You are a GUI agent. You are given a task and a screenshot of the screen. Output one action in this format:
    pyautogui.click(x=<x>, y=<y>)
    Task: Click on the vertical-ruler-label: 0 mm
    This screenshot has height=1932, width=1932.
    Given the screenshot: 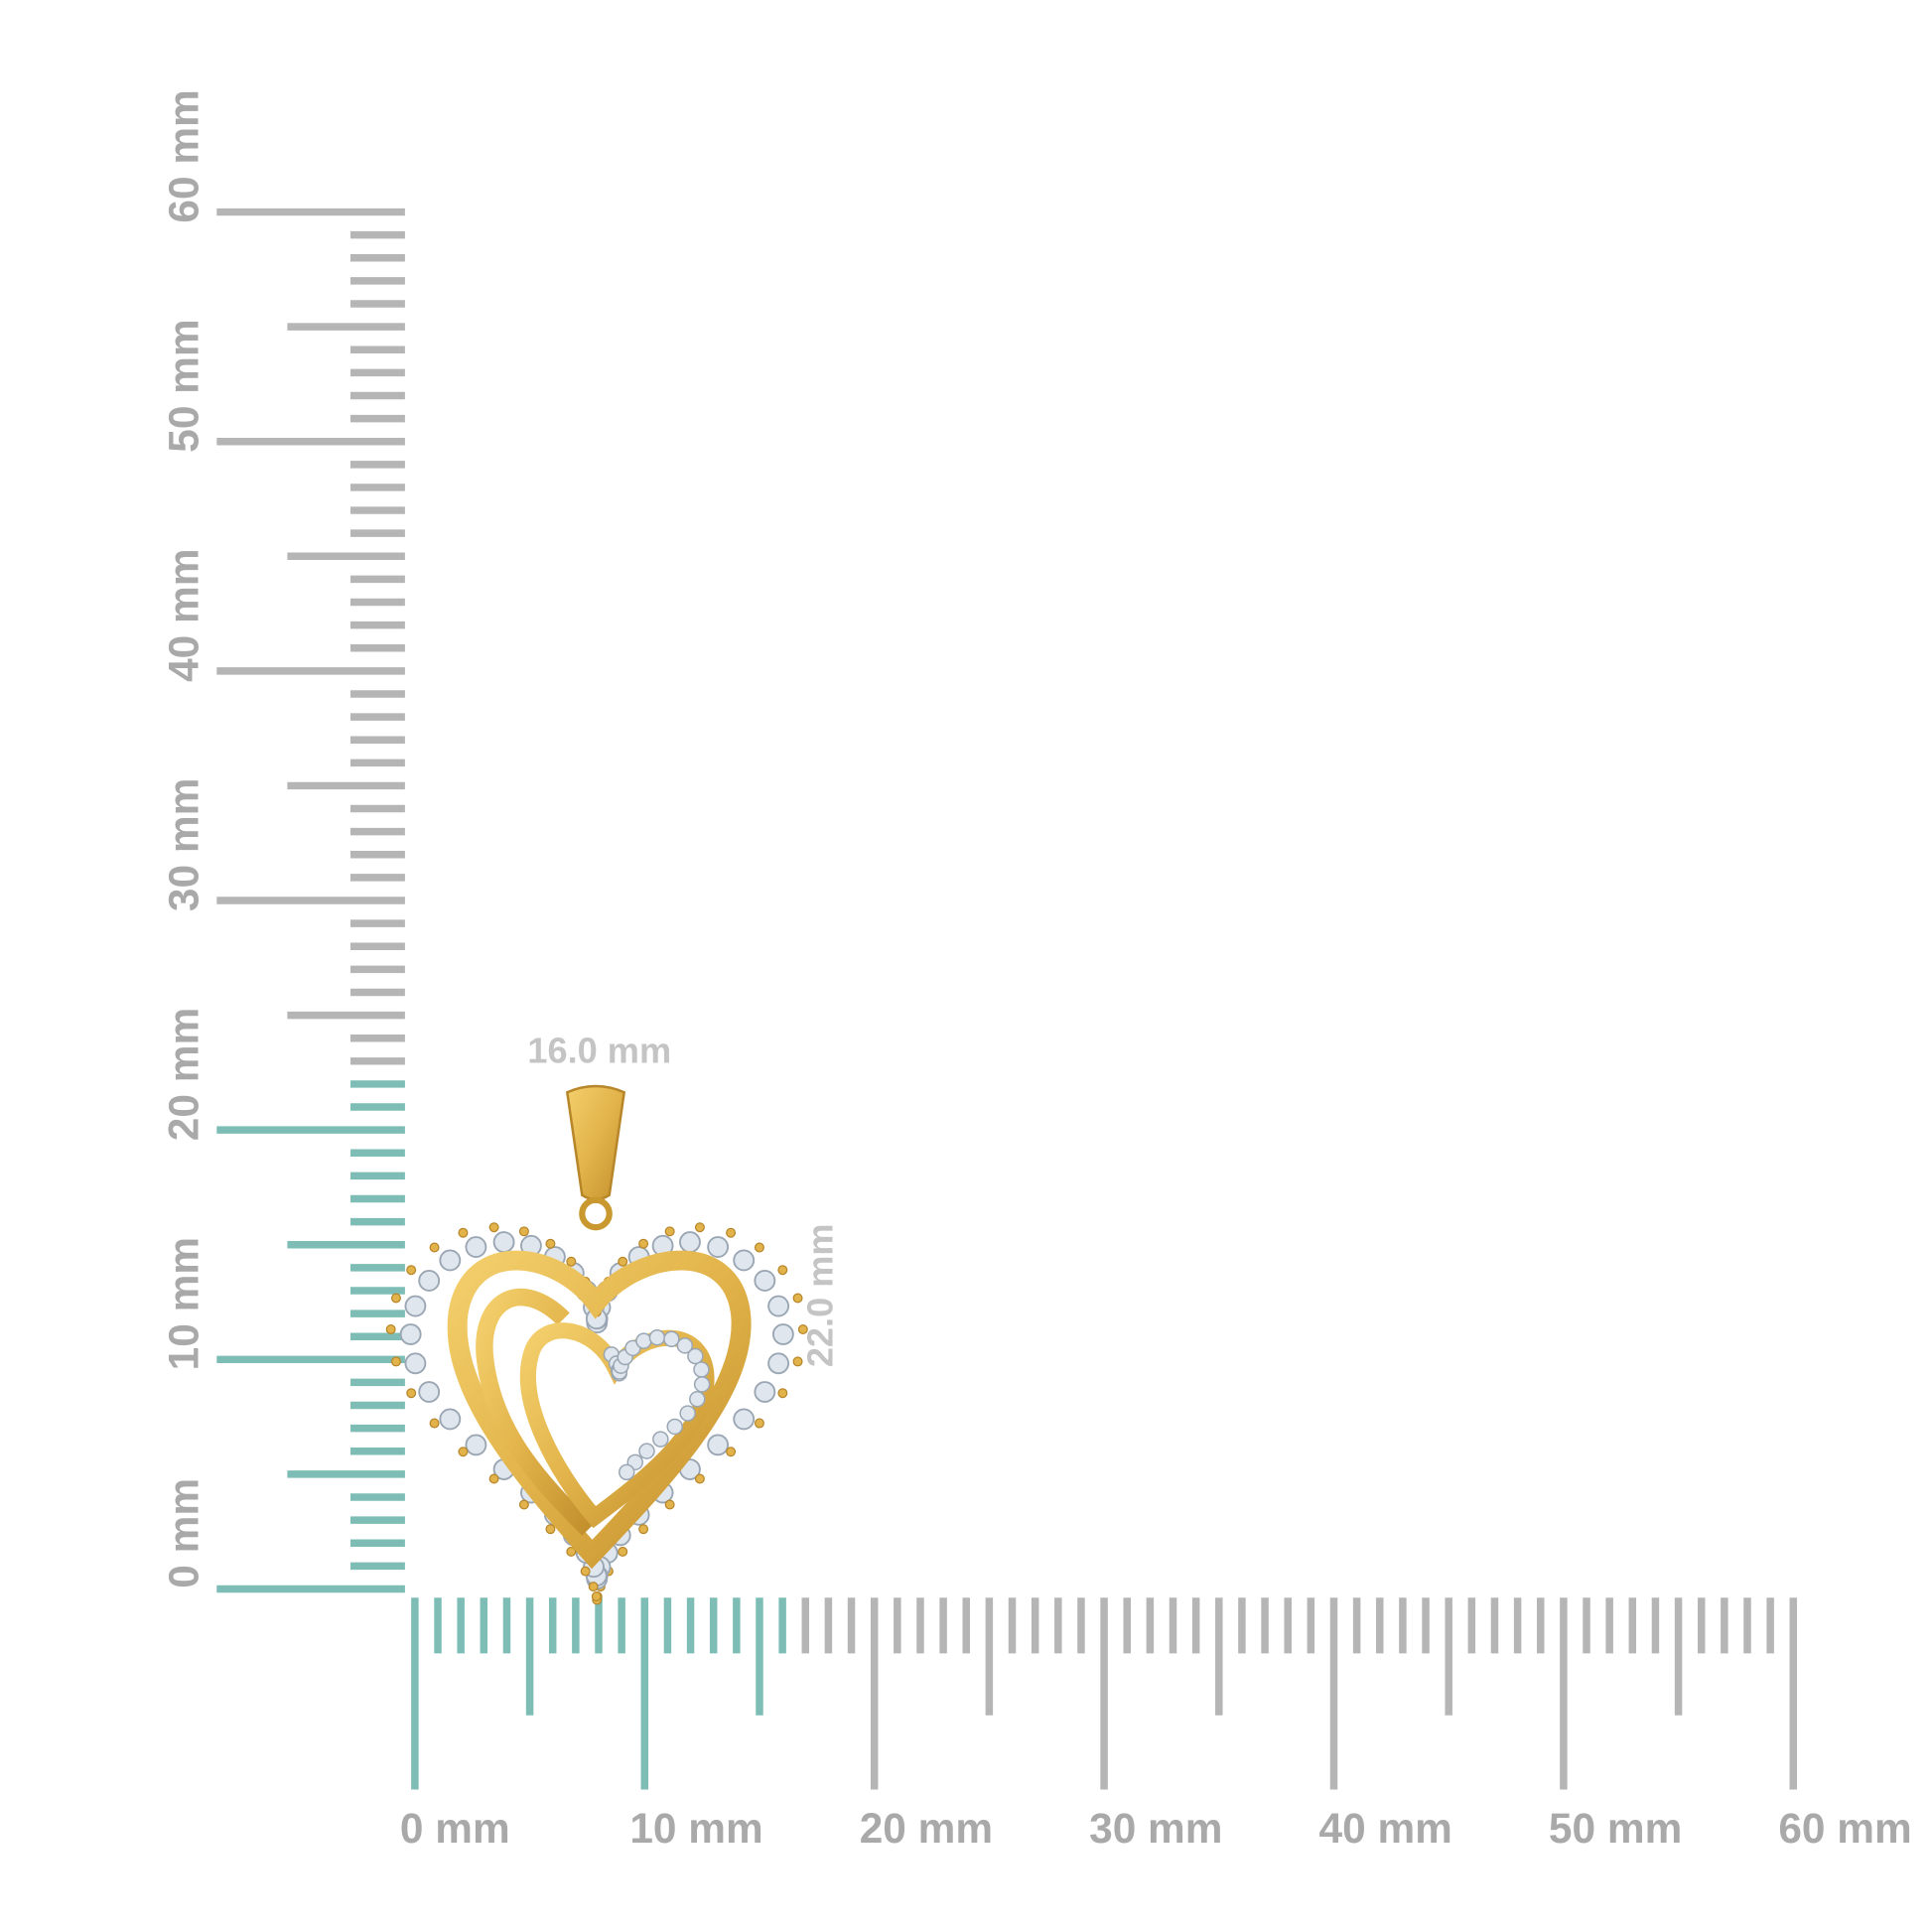 What is the action you would take?
    pyautogui.click(x=184, y=1533)
    